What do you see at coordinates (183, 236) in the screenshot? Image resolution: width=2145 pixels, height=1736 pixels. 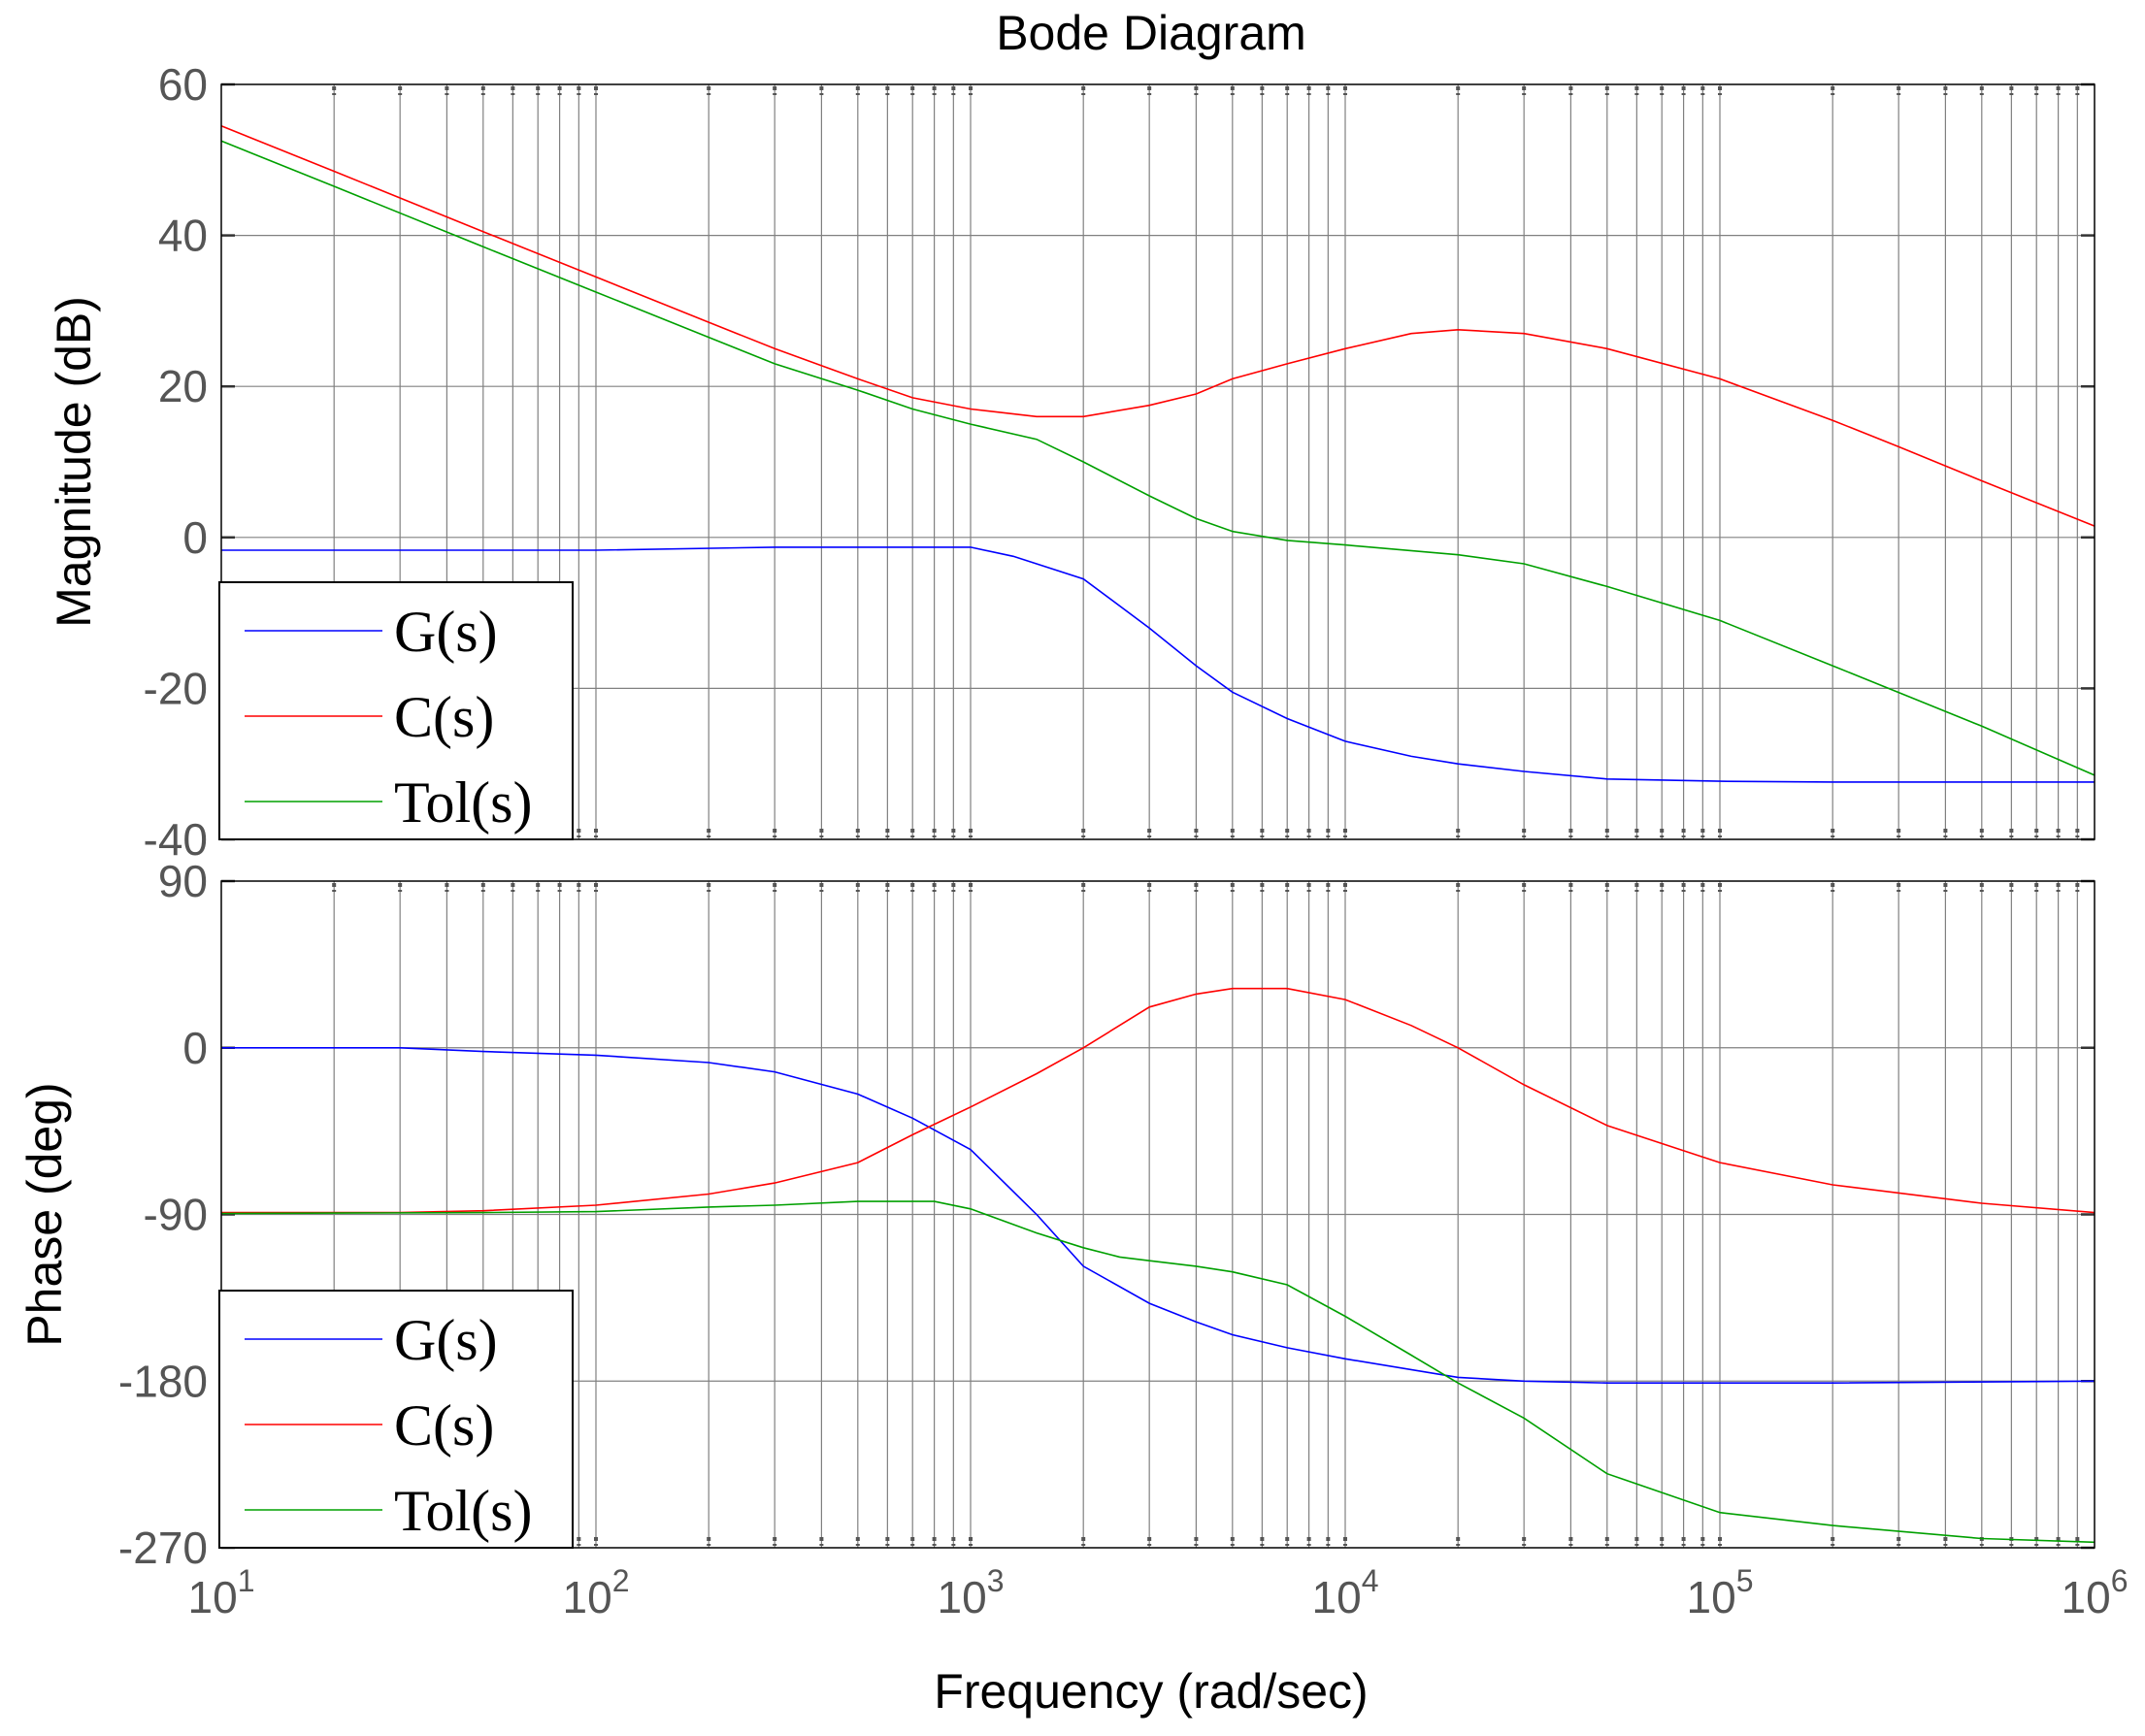 I see `magnitude-ytick-label: 40` at bounding box center [183, 236].